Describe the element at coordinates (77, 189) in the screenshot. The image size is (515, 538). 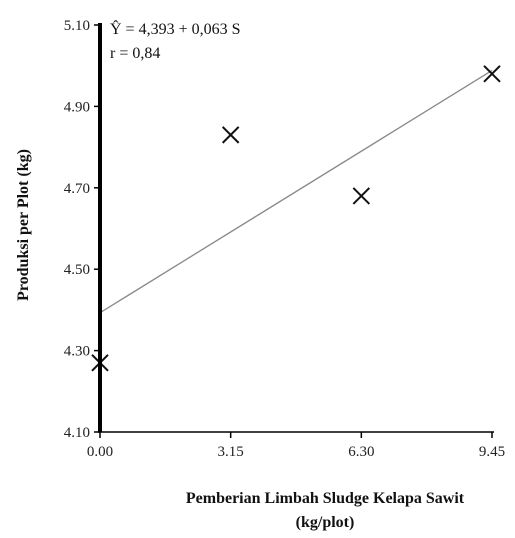
I see `y-tick-label: 4.70` at that location.